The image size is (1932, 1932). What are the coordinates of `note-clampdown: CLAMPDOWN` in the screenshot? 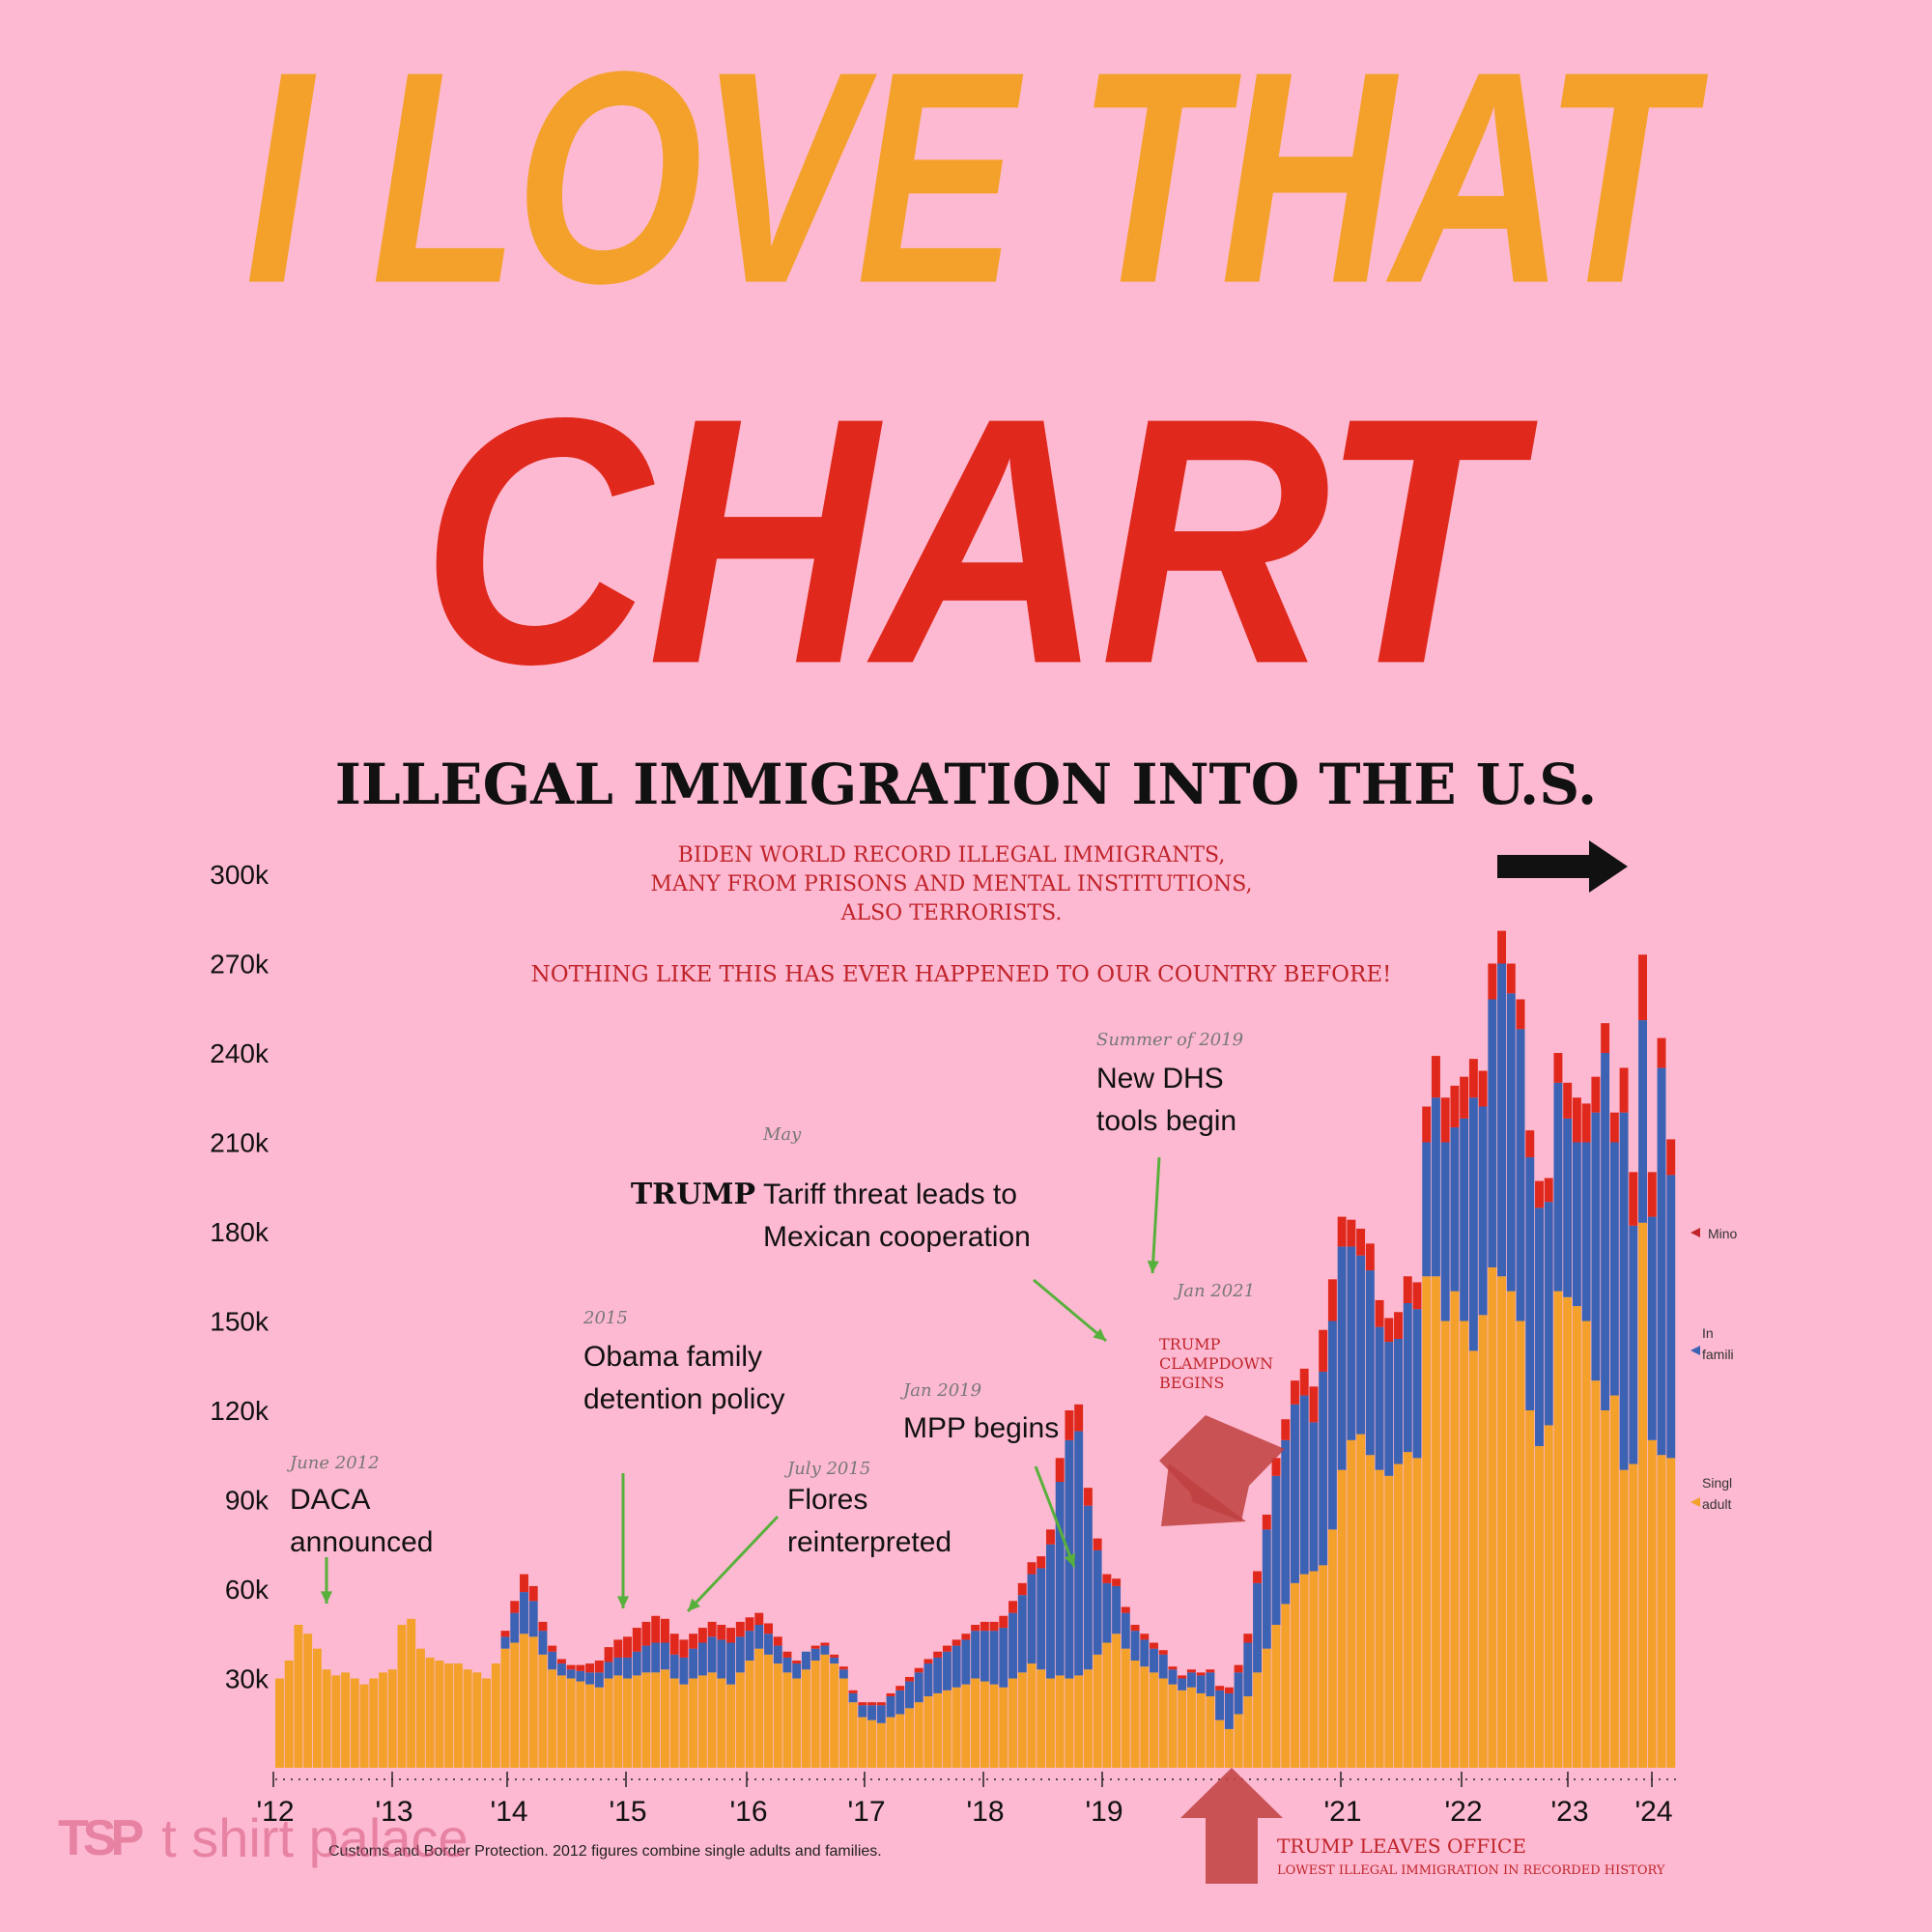 It's located at (1216, 1363).